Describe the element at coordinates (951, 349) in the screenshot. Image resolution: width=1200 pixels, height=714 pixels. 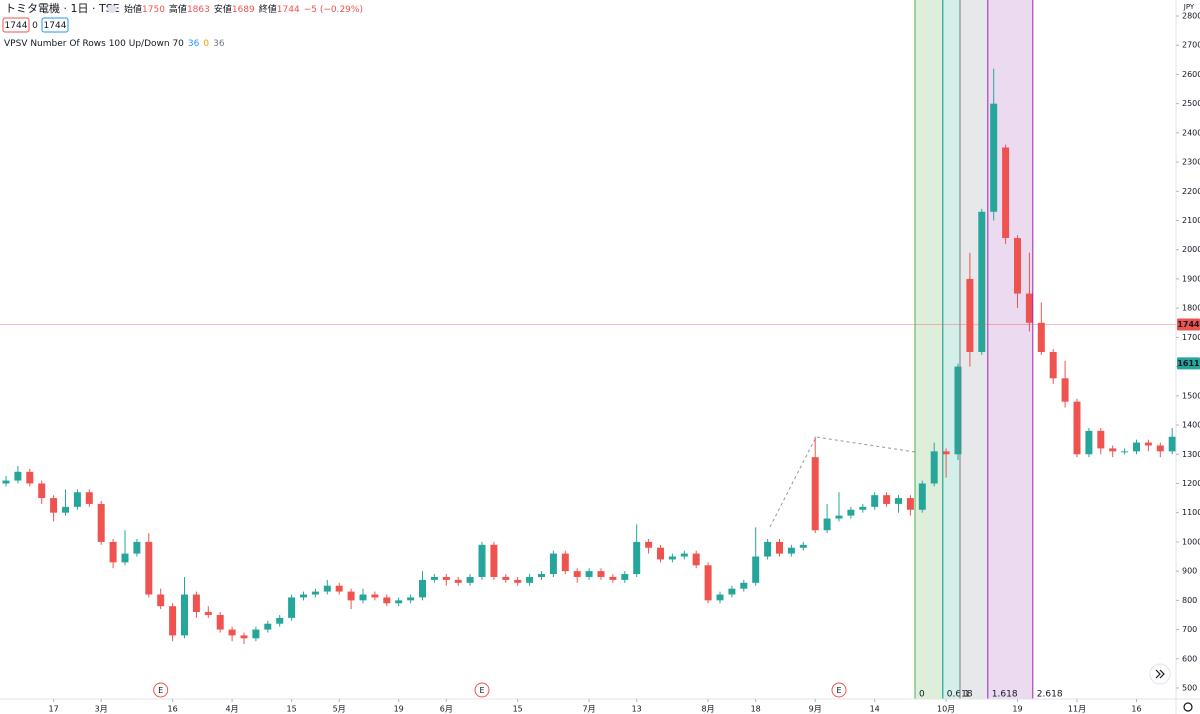
I see `fib-band` at that location.